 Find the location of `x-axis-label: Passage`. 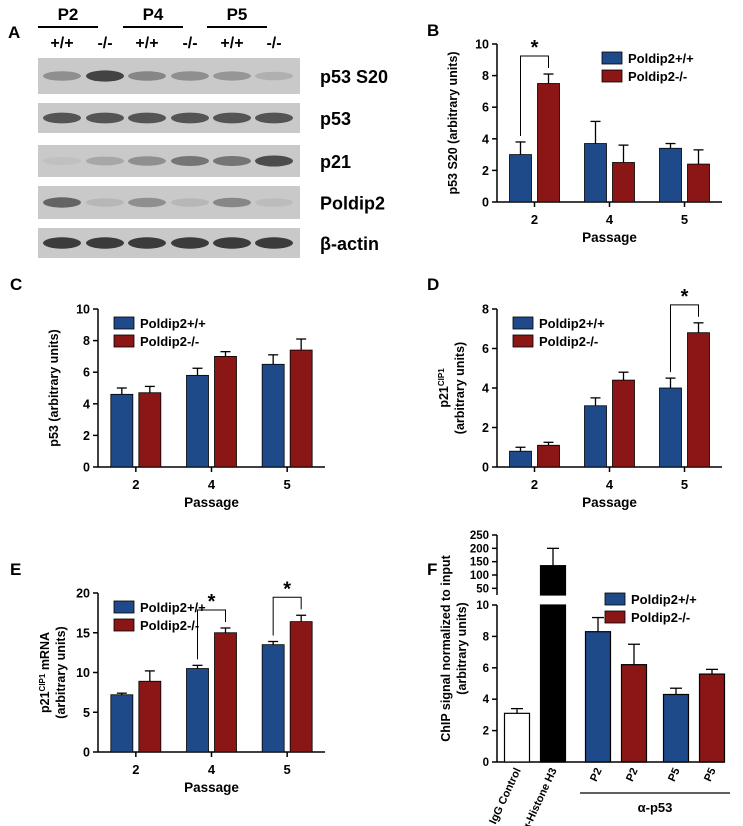

x-axis-label: Passage is located at coordinates (211, 502).